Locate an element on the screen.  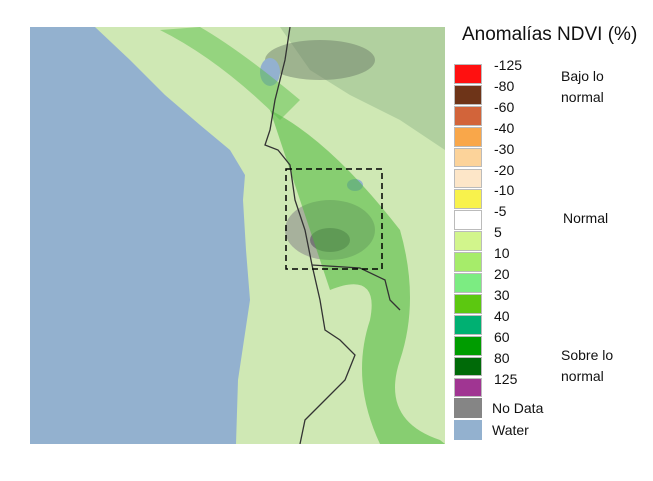
group-label: Sobre lo normal is located at coordinates (587, 365).